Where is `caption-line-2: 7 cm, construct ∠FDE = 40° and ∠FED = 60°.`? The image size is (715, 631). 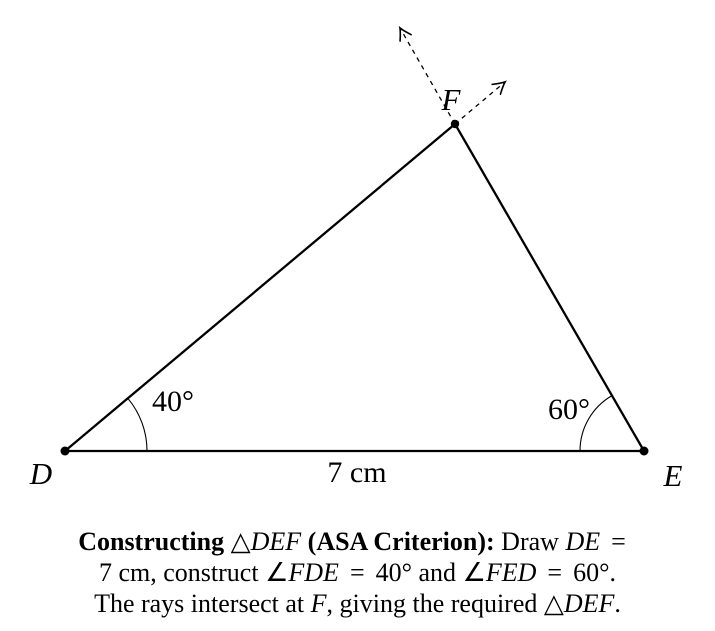
caption-line-2: 7 cm, construct ∠FDE = 40° and ∠FED = 60°. is located at coordinates (357, 572).